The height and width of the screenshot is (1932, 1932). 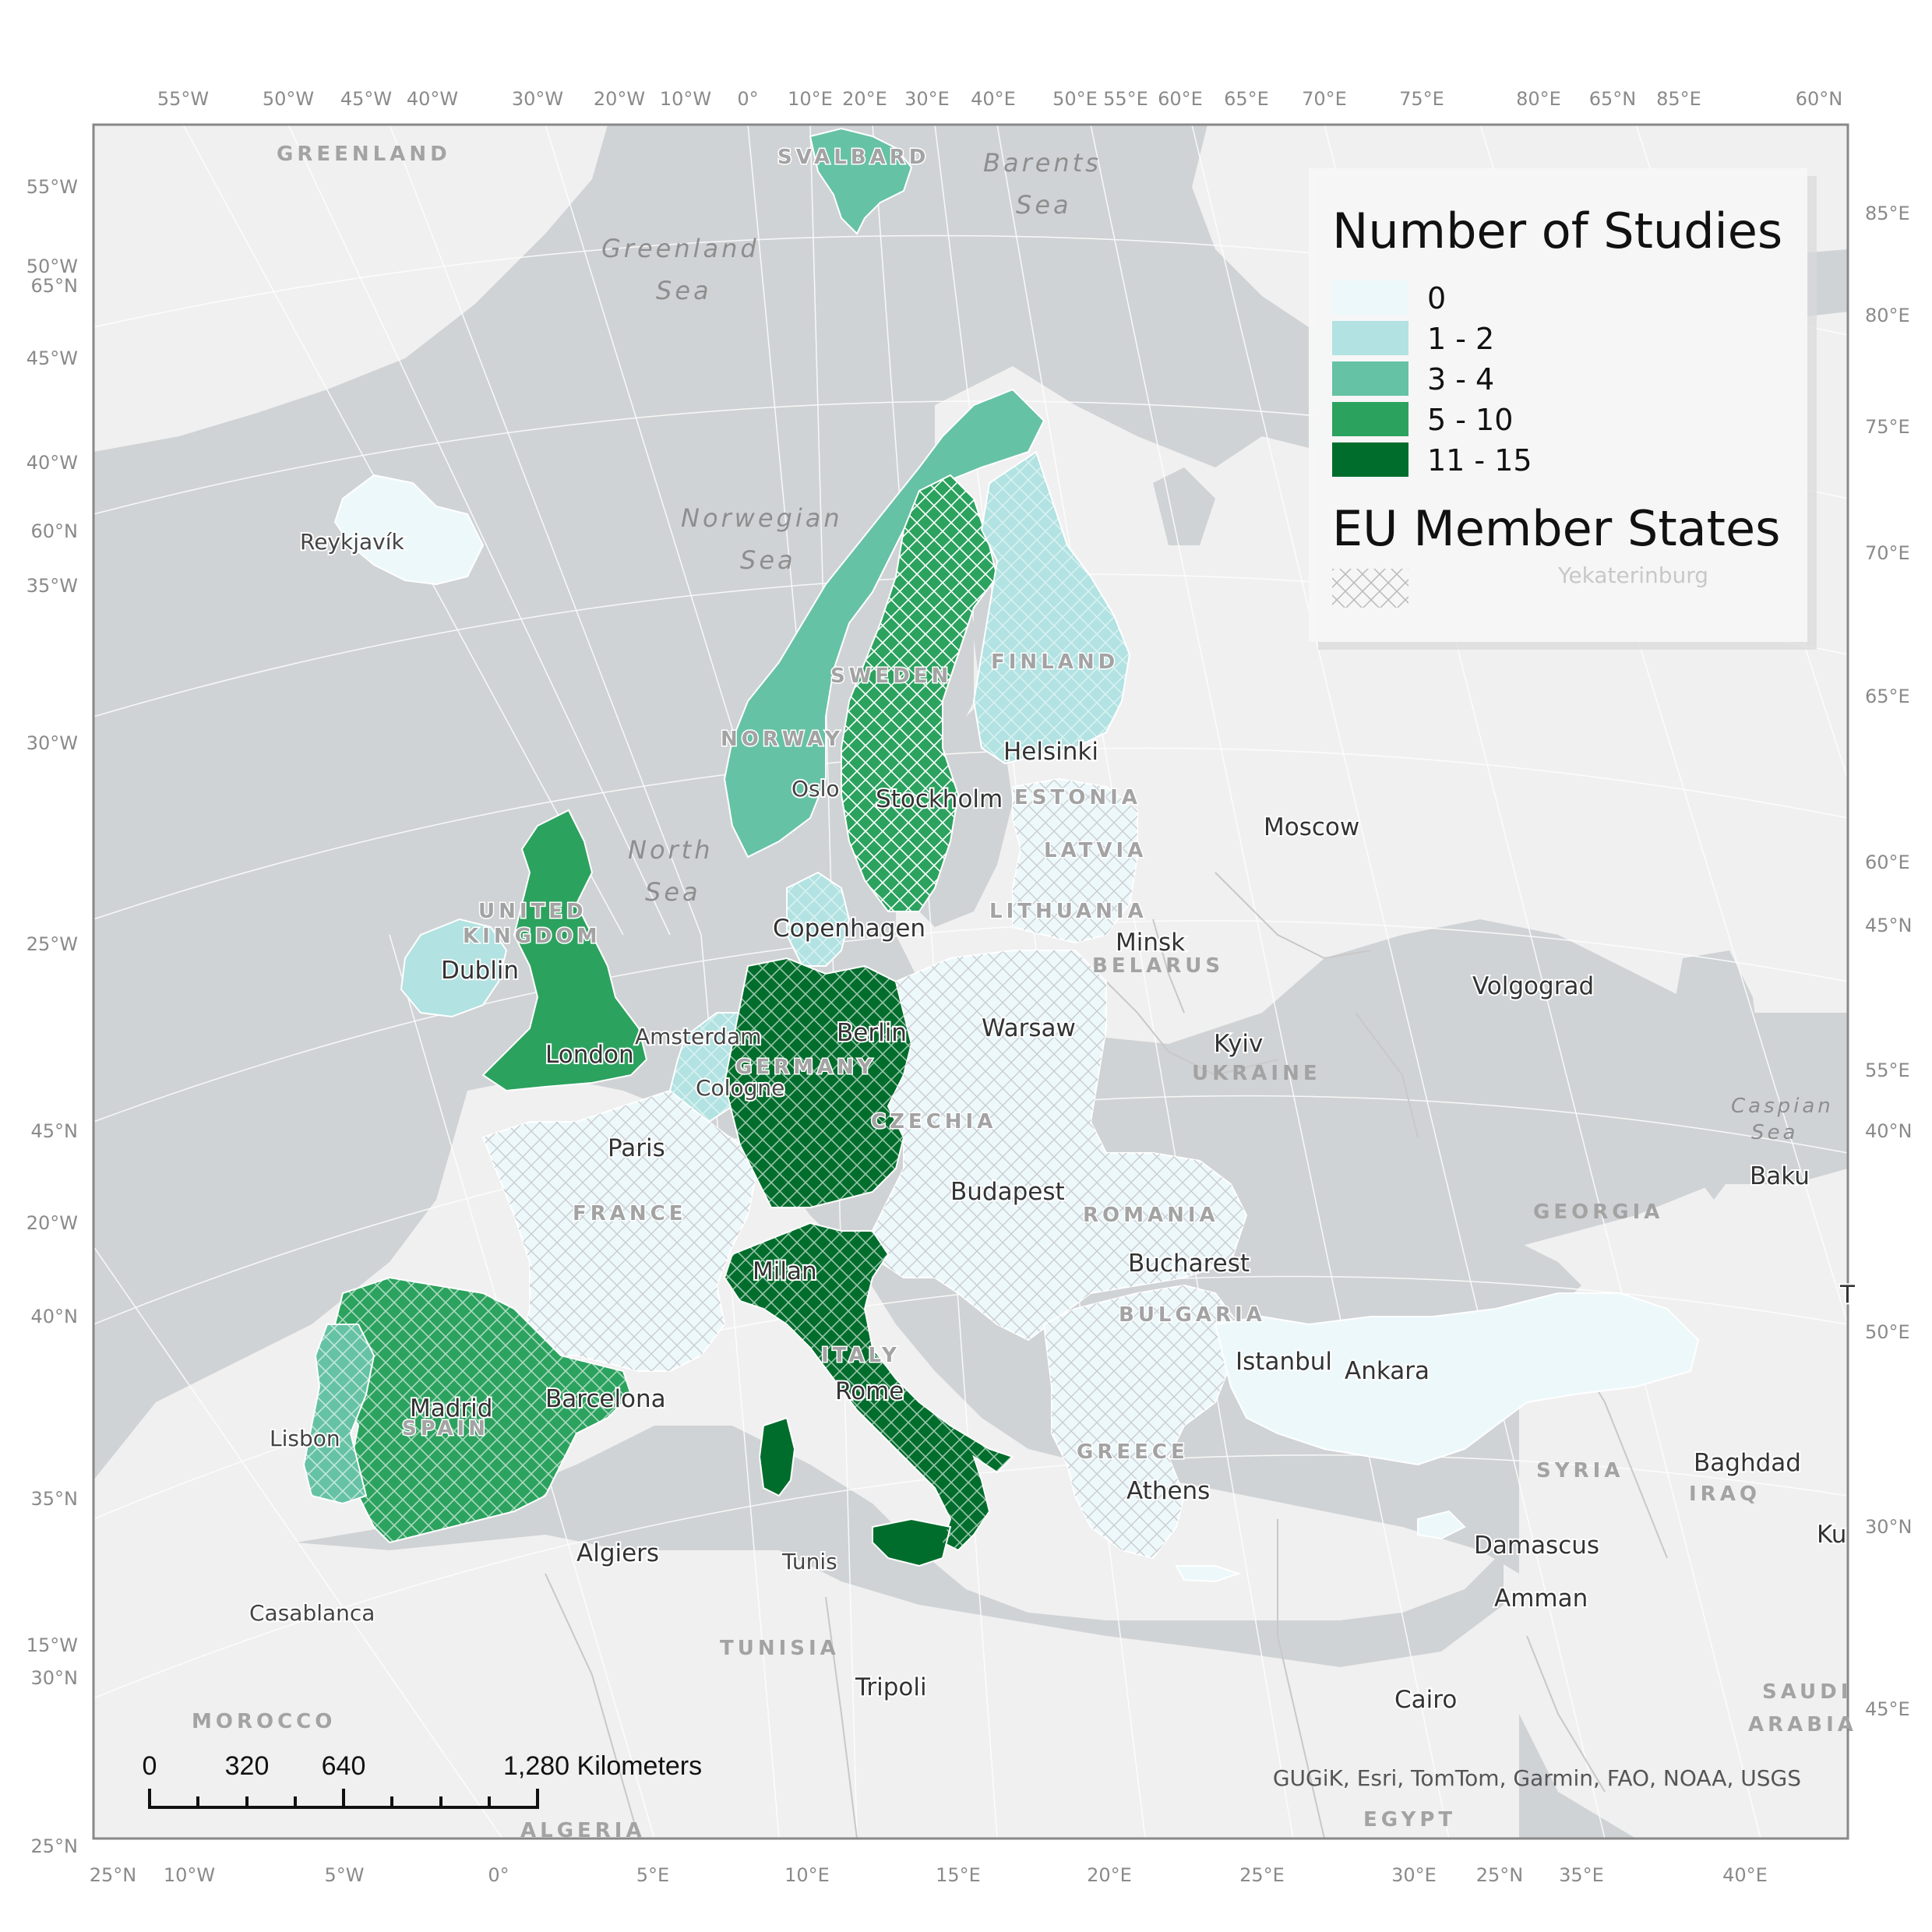 I want to click on grat-left-label: 45°W, so click(x=52, y=358).